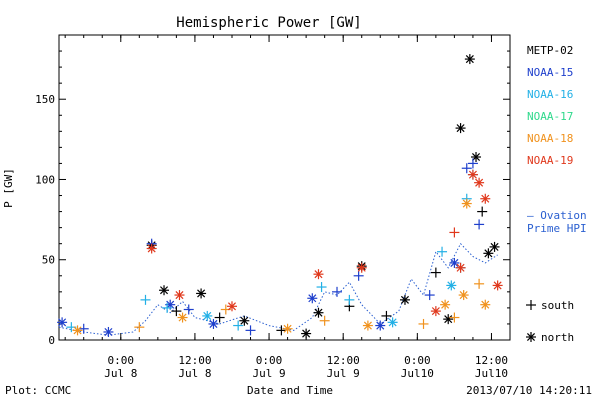 The image size is (600, 400). I want to click on legend-entry: NOAA-16, so click(550, 94).